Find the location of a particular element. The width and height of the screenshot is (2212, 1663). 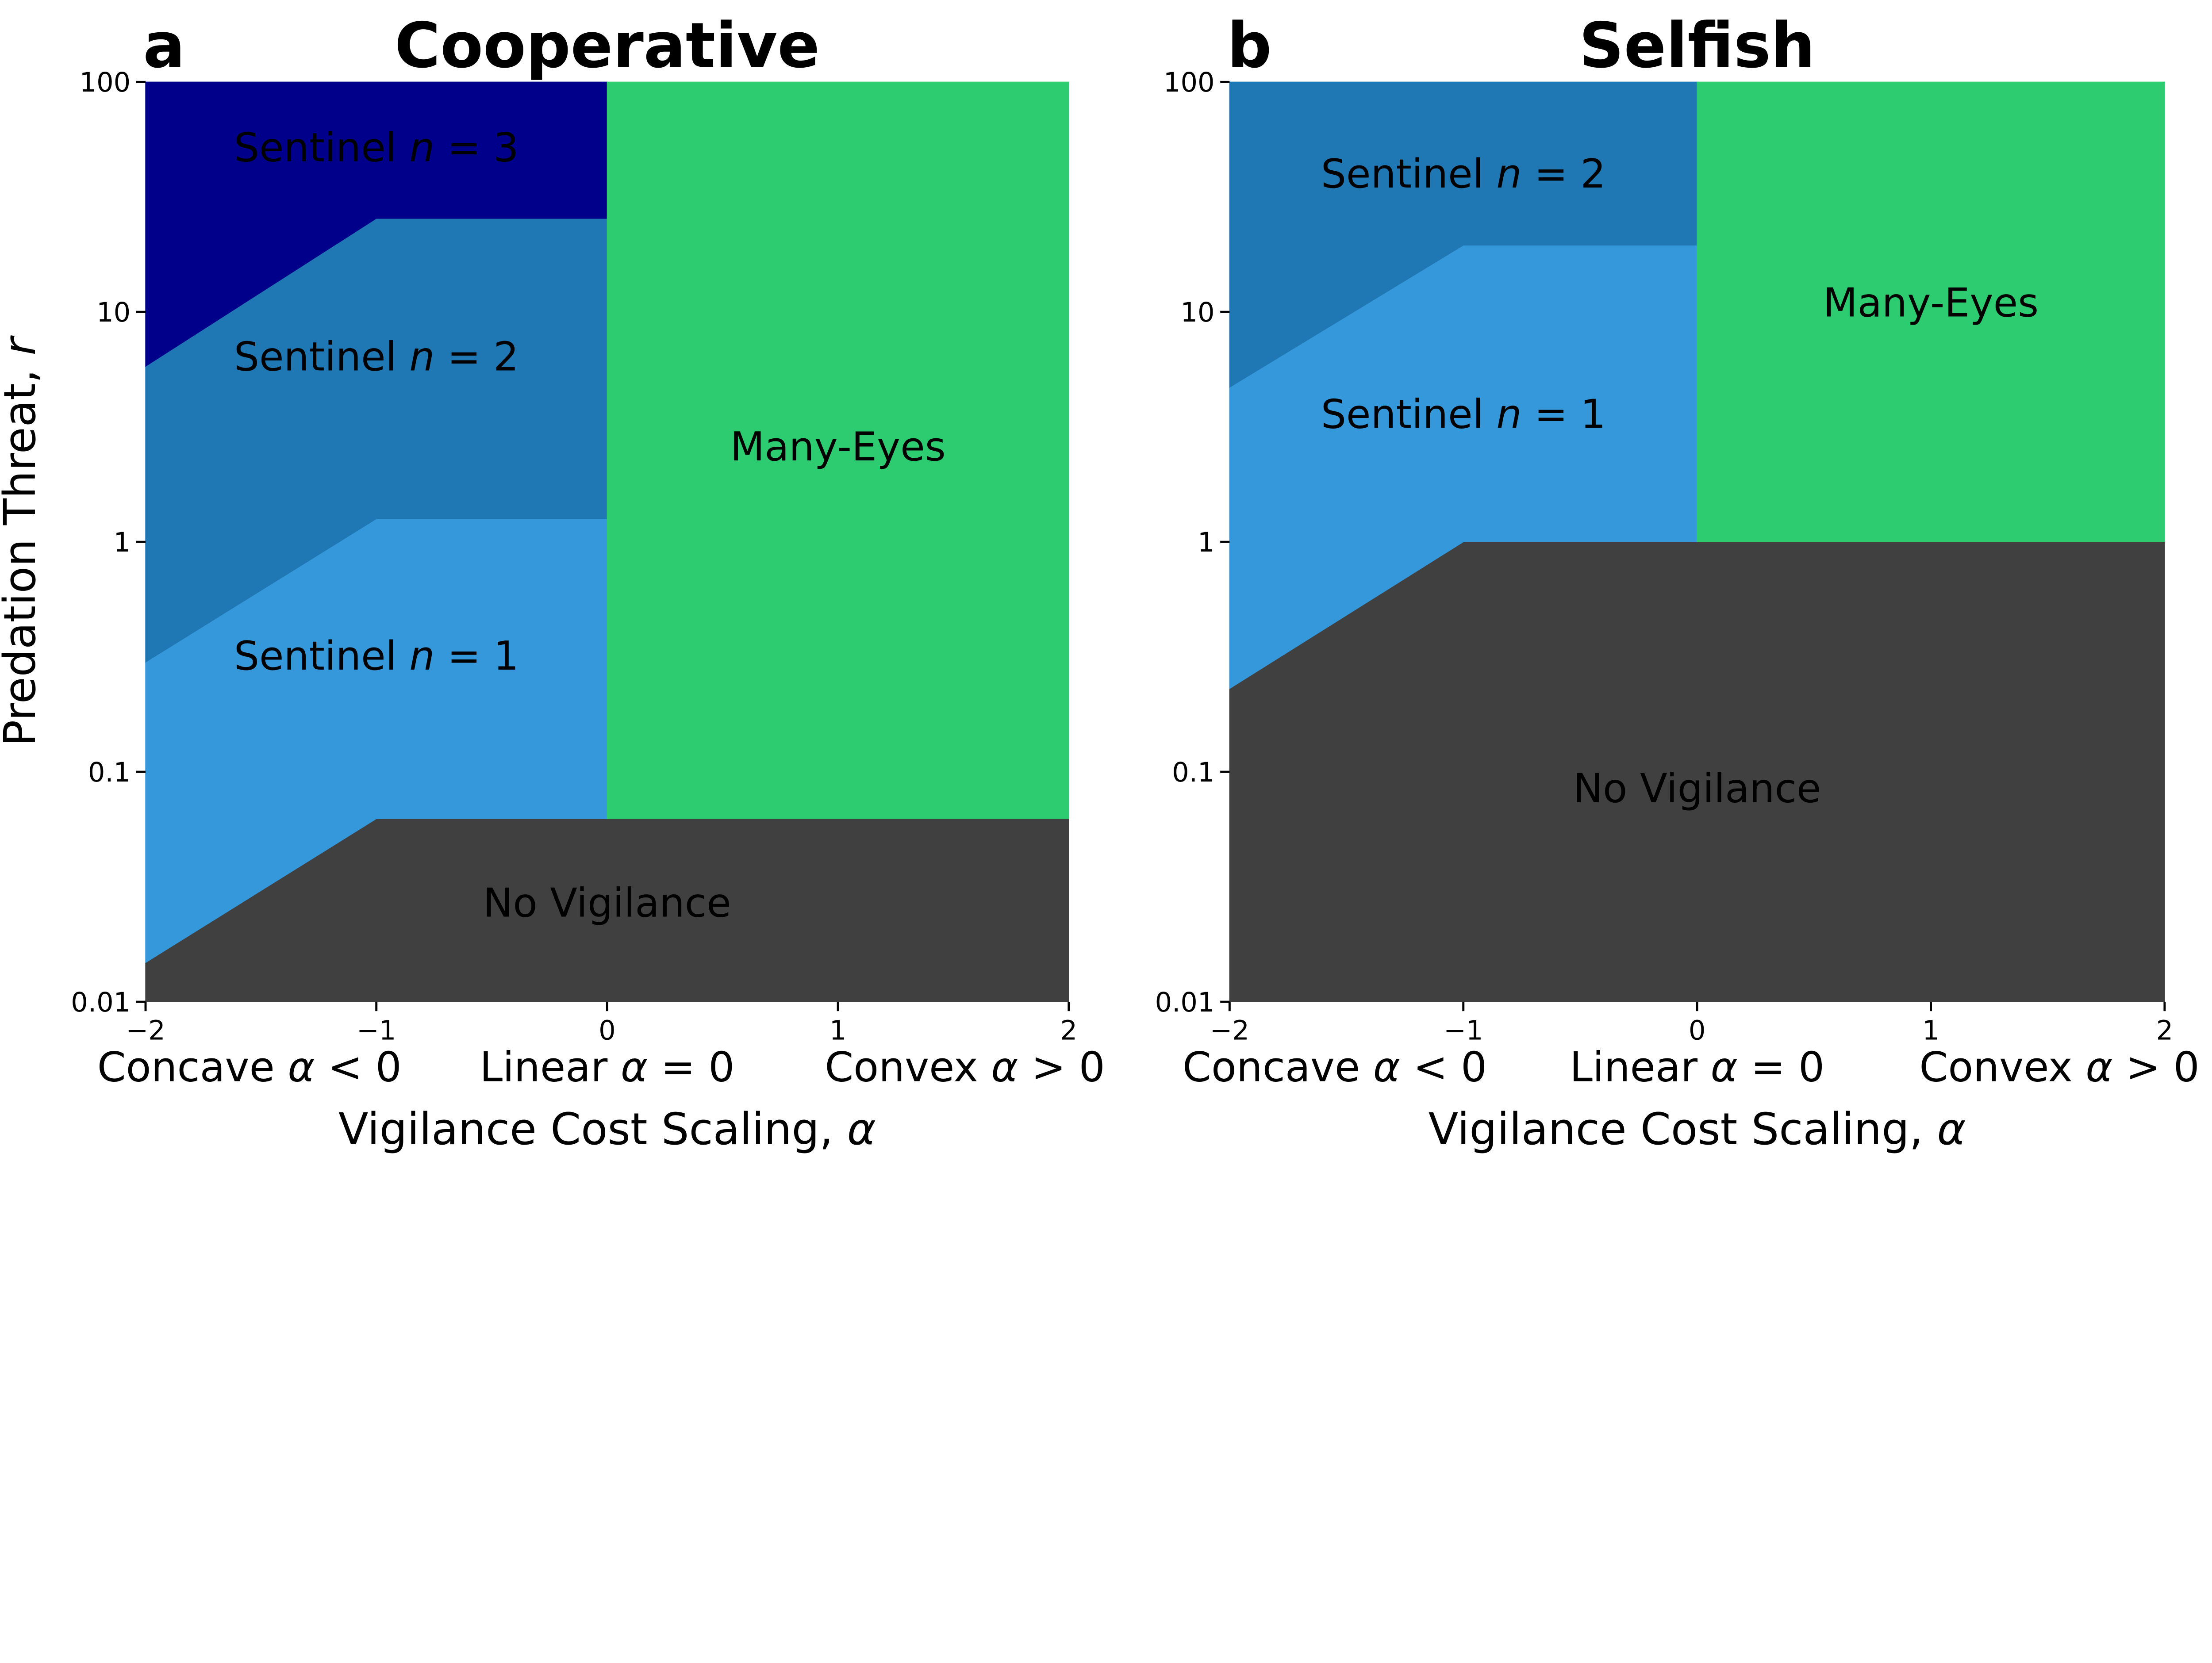

panel-title: Selfish is located at coordinates (1697, 46).